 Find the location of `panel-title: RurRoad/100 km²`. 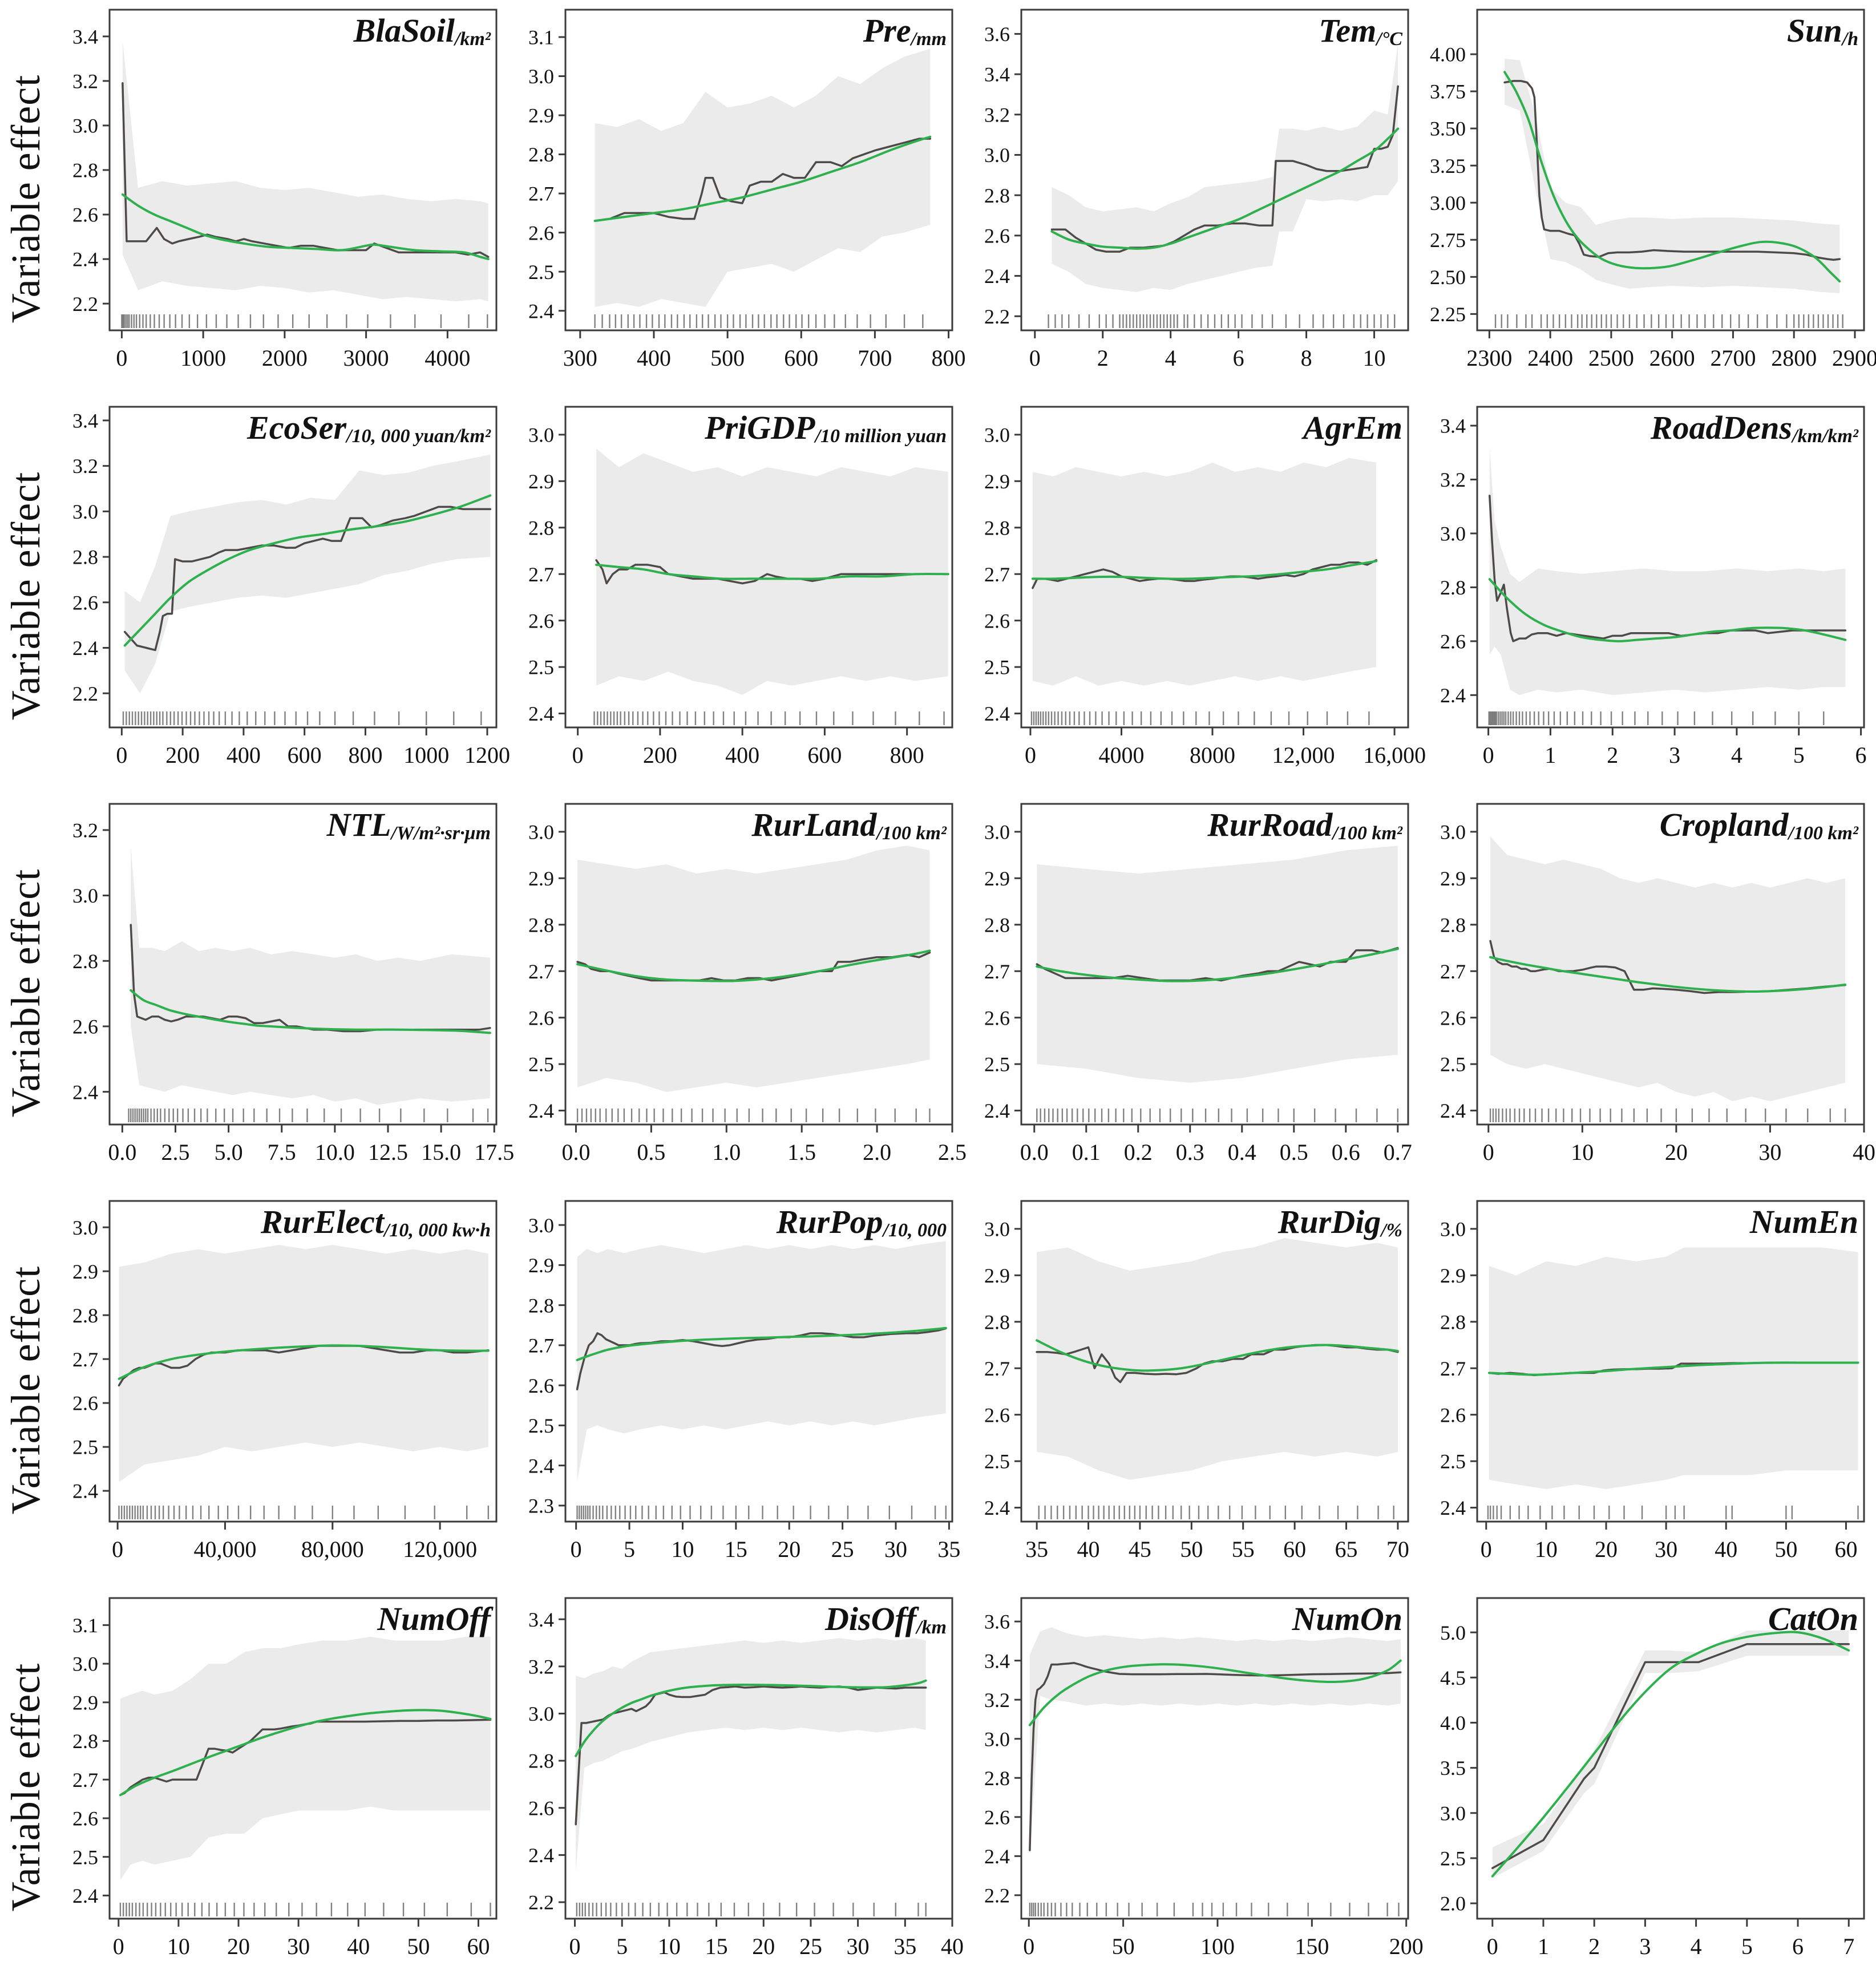

panel-title: RurRoad/100 km² is located at coordinates (1305, 825).